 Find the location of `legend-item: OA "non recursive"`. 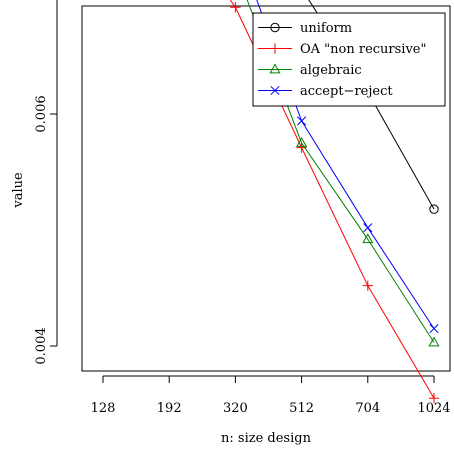

legend-item: OA "non recursive" is located at coordinates (342, 49).